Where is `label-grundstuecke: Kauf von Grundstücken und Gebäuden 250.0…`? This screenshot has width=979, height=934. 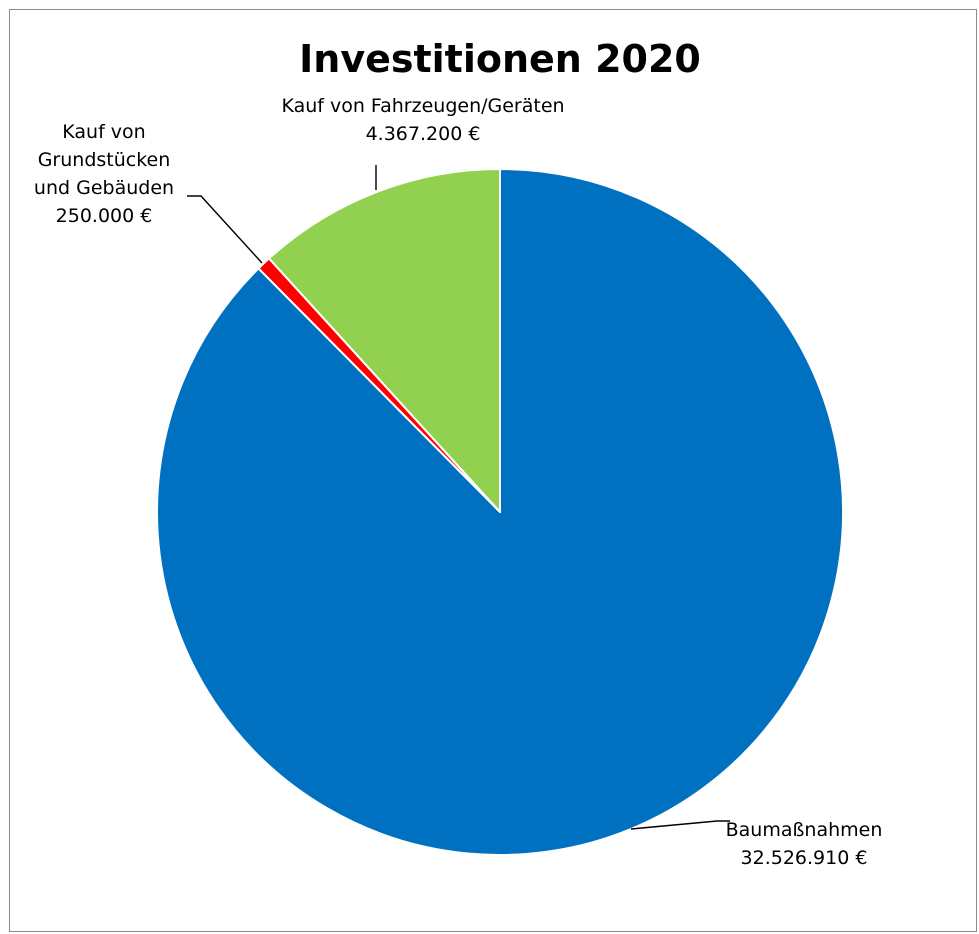
label-grundstuecke: Kauf von Grundstücken und Gebäuden 250.0… is located at coordinates (148, 192).